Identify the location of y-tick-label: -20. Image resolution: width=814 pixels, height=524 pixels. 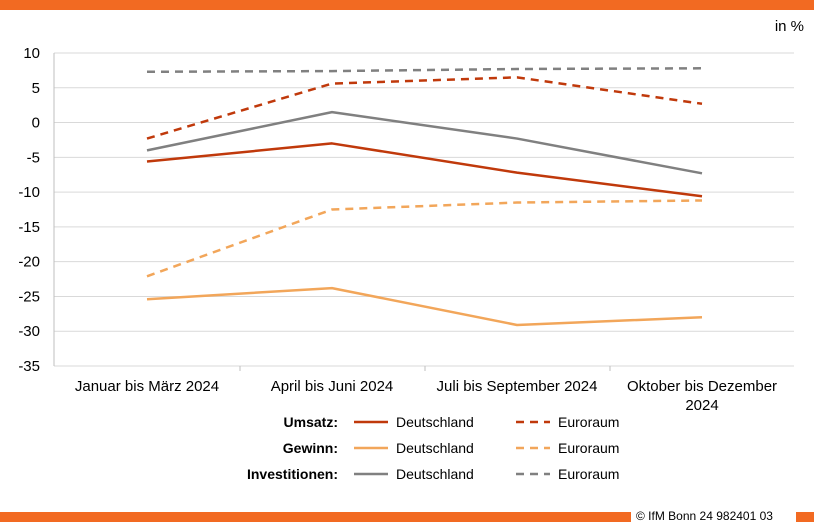
(29, 262).